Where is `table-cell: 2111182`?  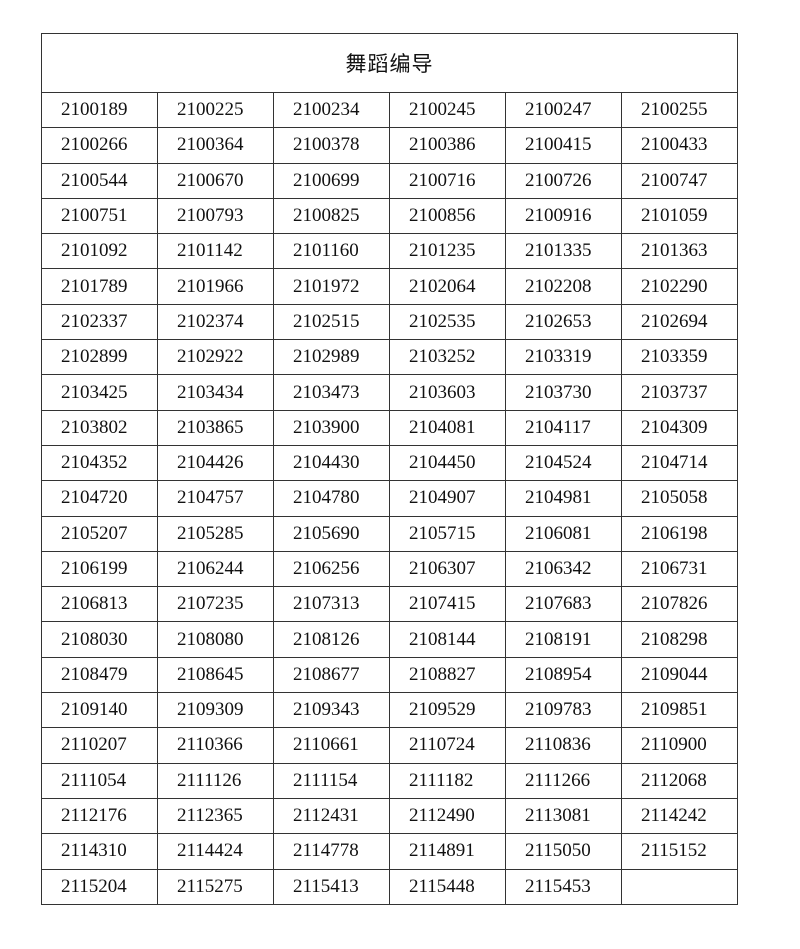 table-cell: 2111182 is located at coordinates (447, 780).